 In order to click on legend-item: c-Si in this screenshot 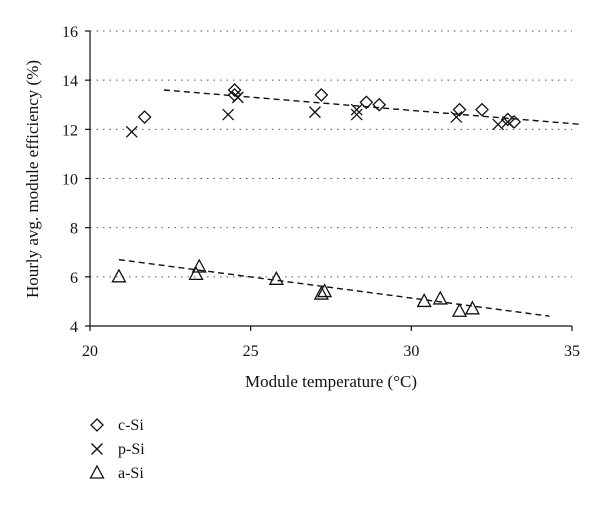, I will do `click(117, 425)`.